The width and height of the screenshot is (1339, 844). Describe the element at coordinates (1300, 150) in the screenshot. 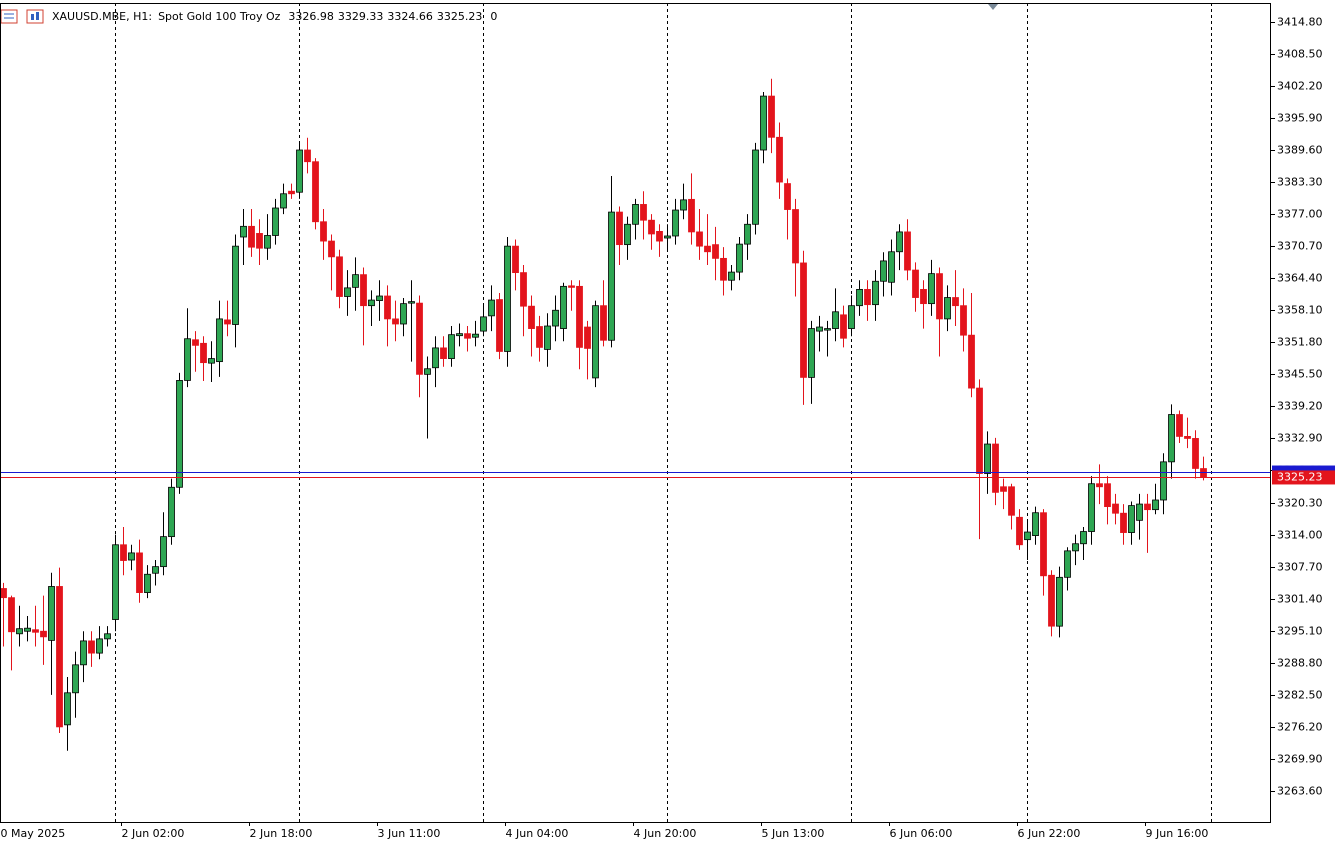

I see `y-tick-label: 3389.60` at that location.